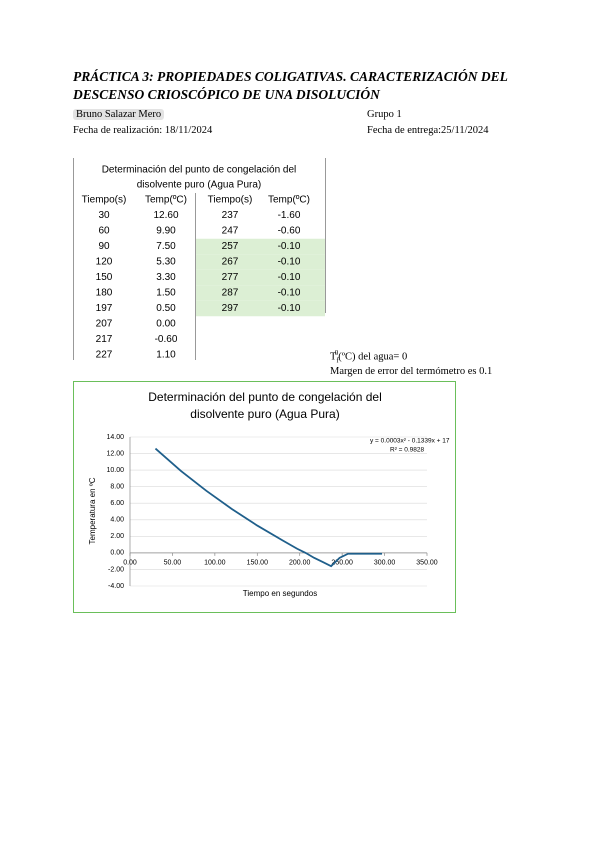  Describe the element at coordinates (116, 586) in the screenshot. I see `y-tick-label: -4.00` at that location.